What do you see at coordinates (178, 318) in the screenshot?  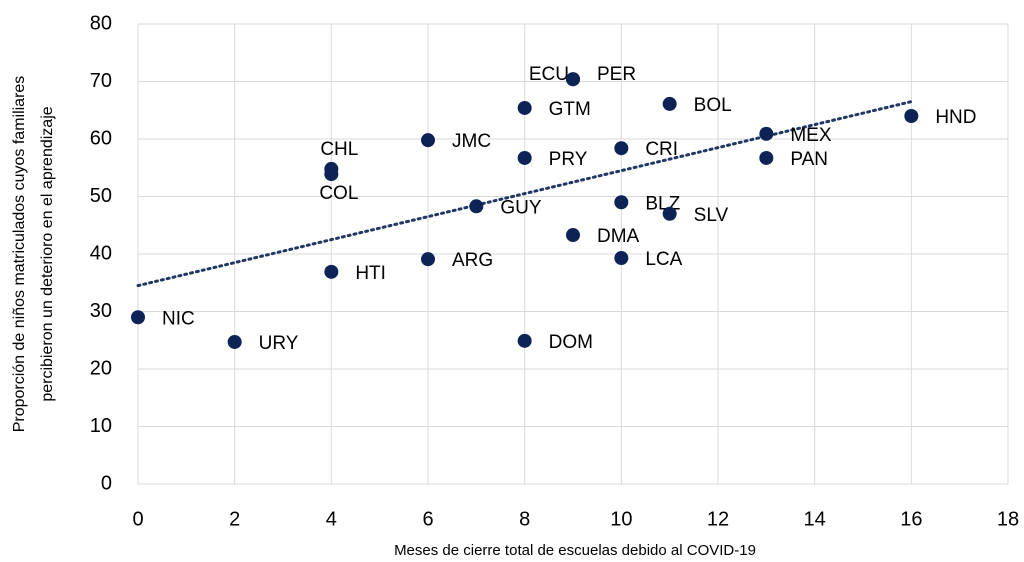 I see `point-label: NIC` at bounding box center [178, 318].